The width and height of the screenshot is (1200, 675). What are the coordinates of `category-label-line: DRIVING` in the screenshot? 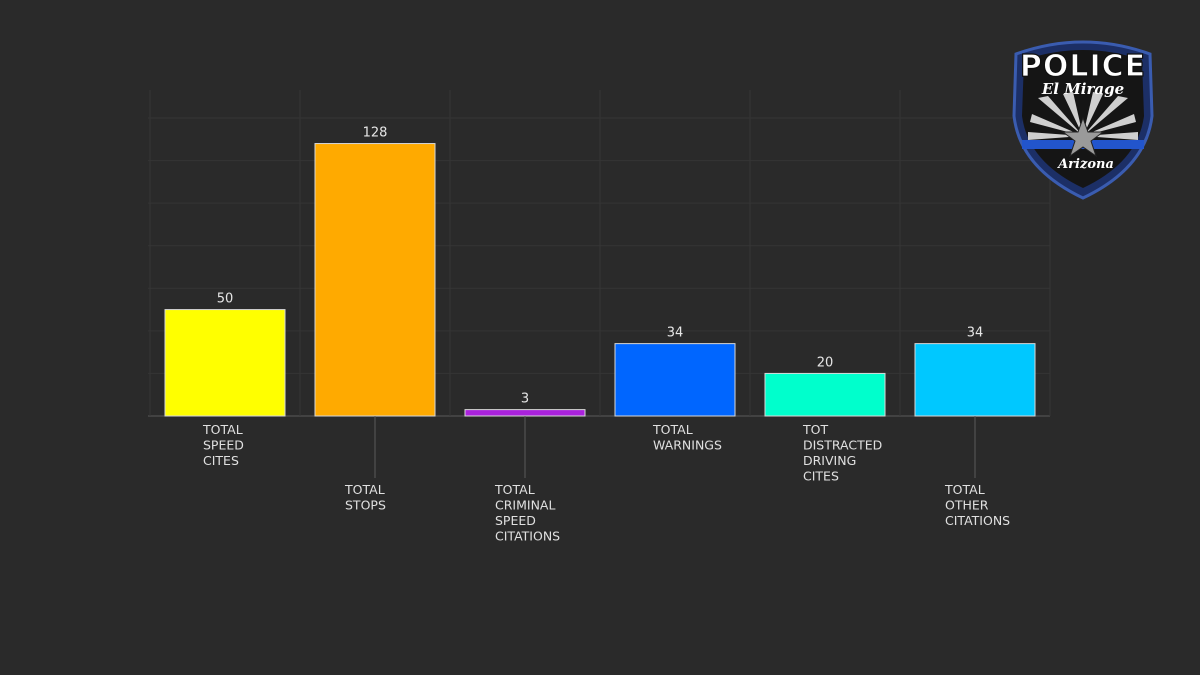 It's located at (829, 460).